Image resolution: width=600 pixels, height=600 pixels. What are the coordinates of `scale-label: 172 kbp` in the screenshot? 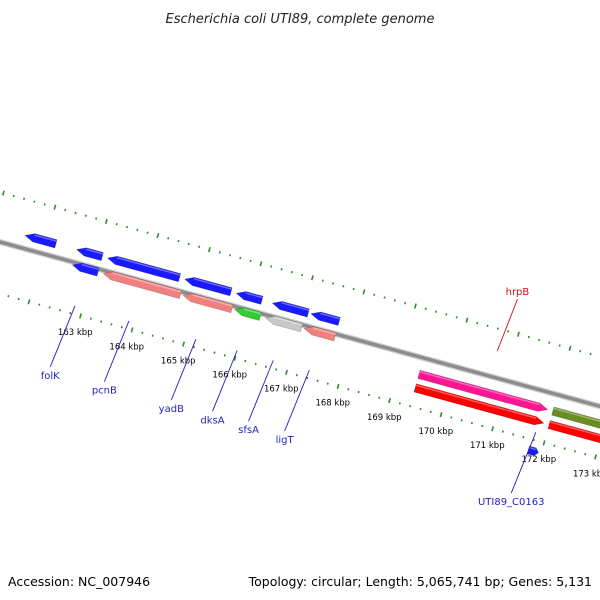 It's located at (538, 460).